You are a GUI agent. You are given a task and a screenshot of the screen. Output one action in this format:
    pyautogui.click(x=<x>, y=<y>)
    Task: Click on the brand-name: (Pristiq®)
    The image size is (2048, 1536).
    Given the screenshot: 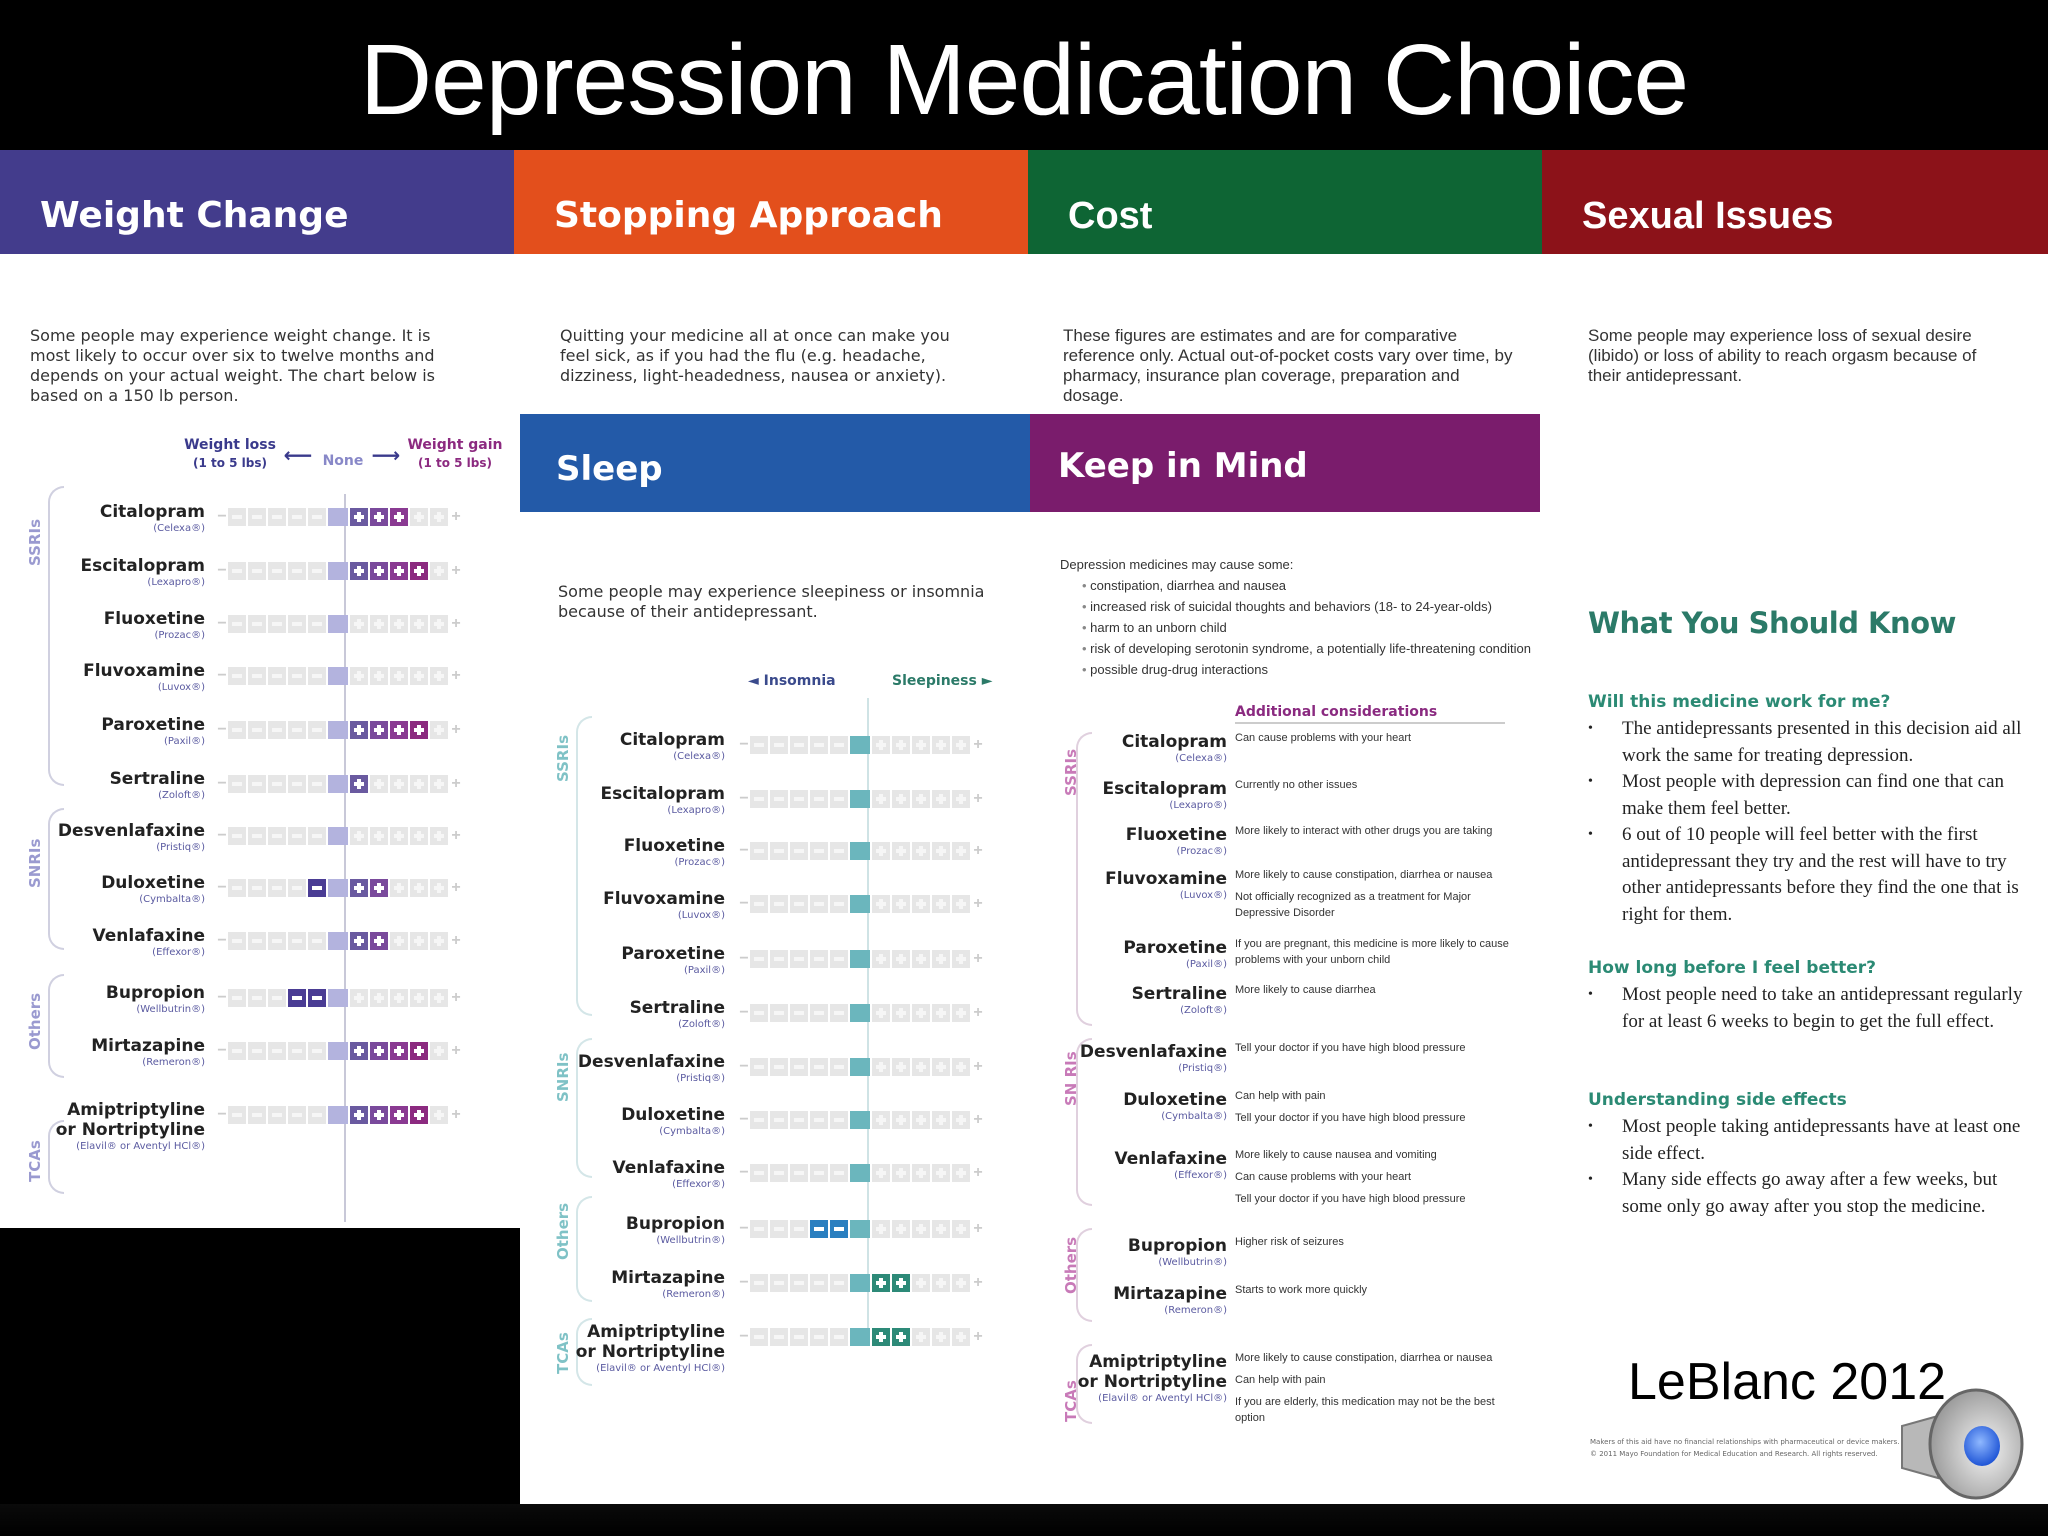 What is the action you would take?
    pyautogui.click(x=180, y=847)
    